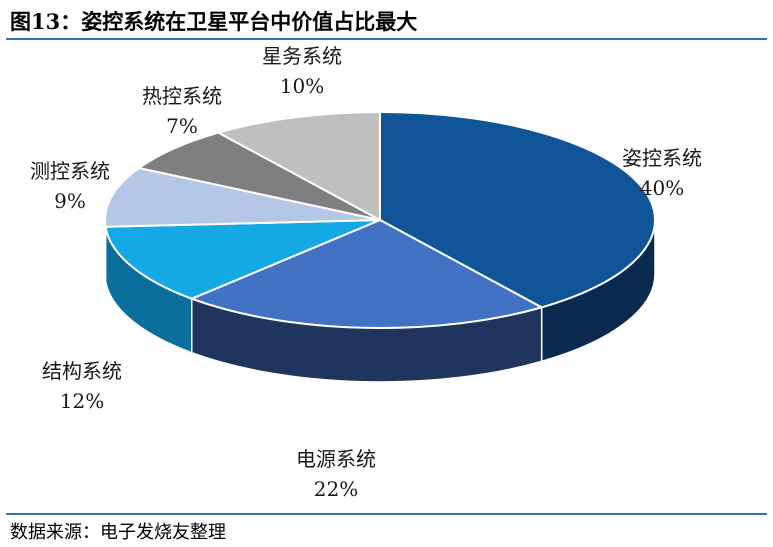 This screenshot has height=547, width=773. Describe the element at coordinates (386, 514) in the screenshot. I see `source-rule` at that location.